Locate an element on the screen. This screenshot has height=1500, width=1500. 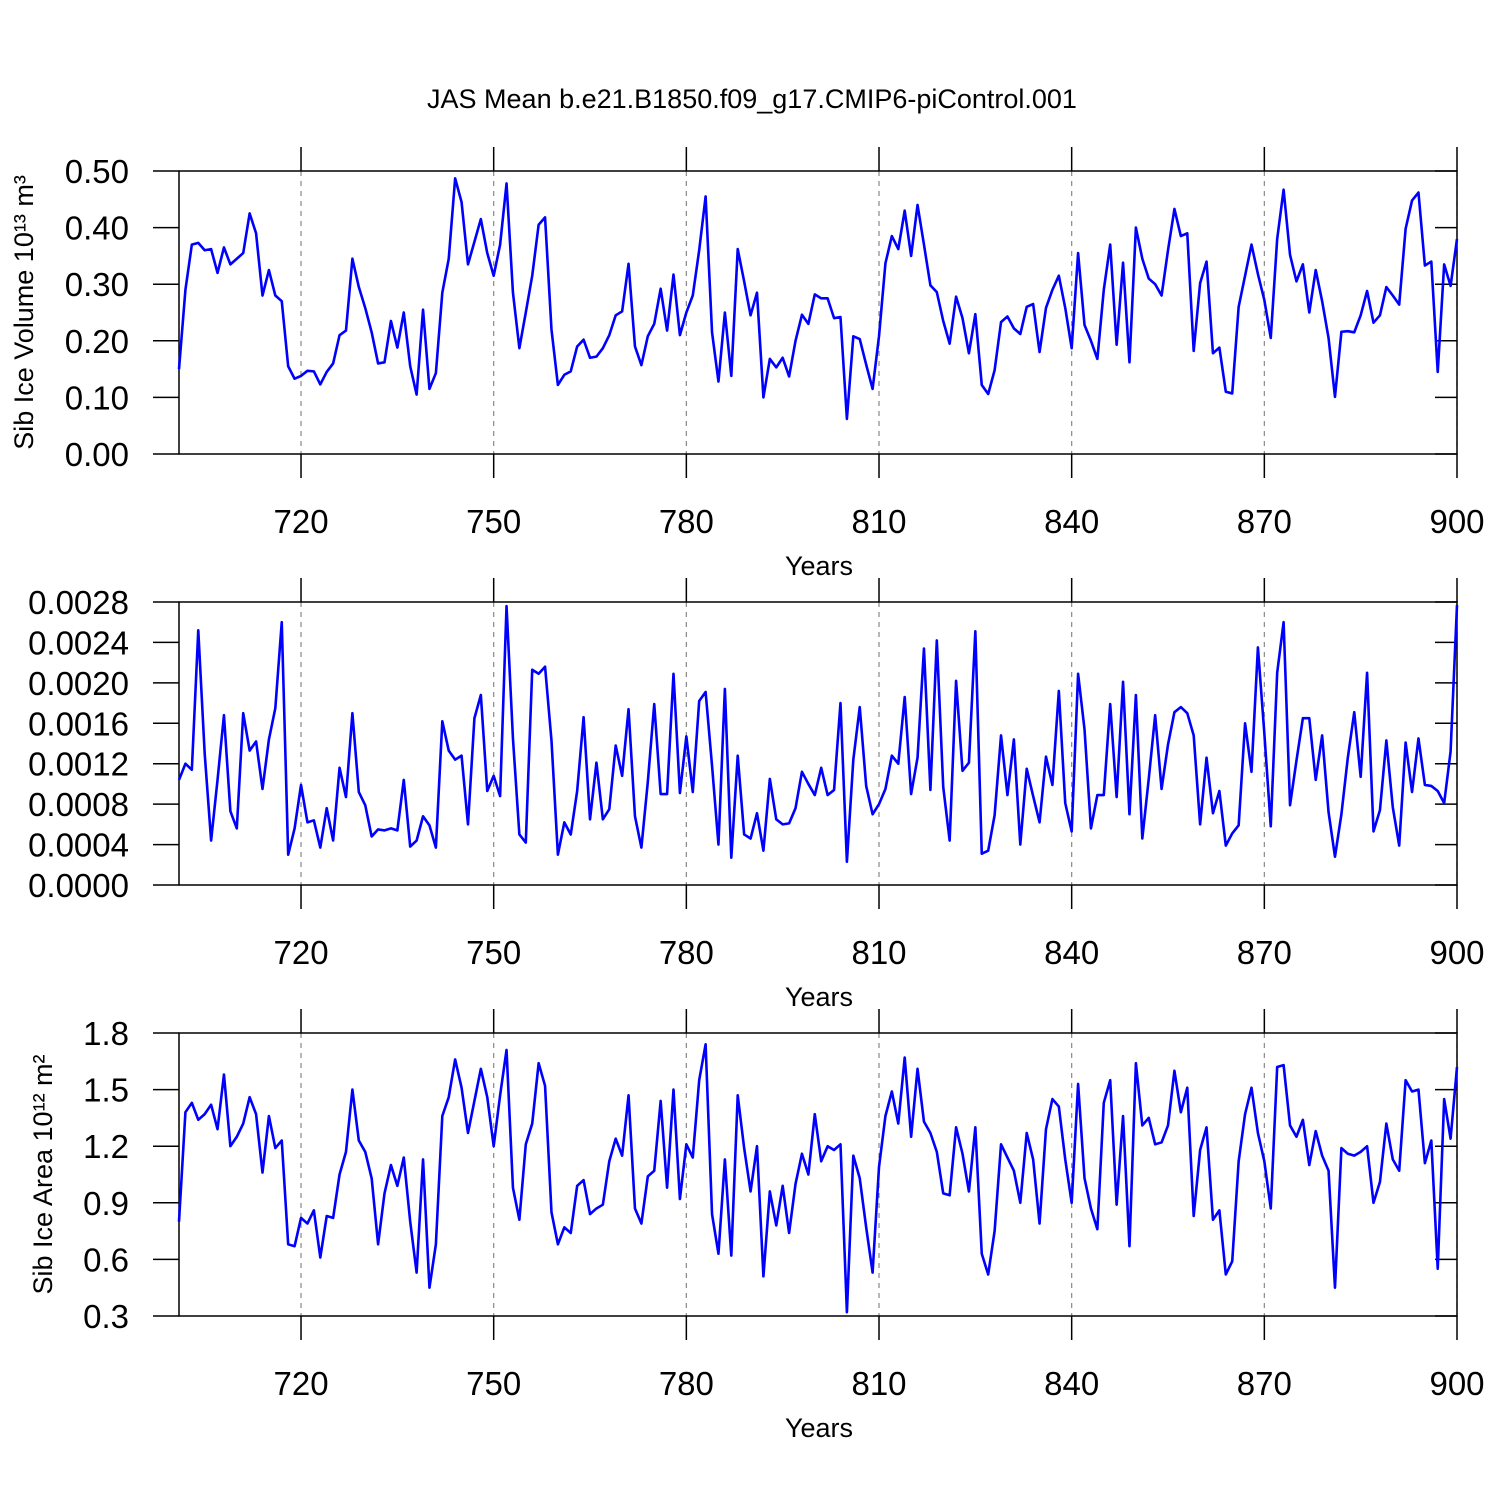
y-tick-label: 0.0008 is located at coordinates (78, 804).